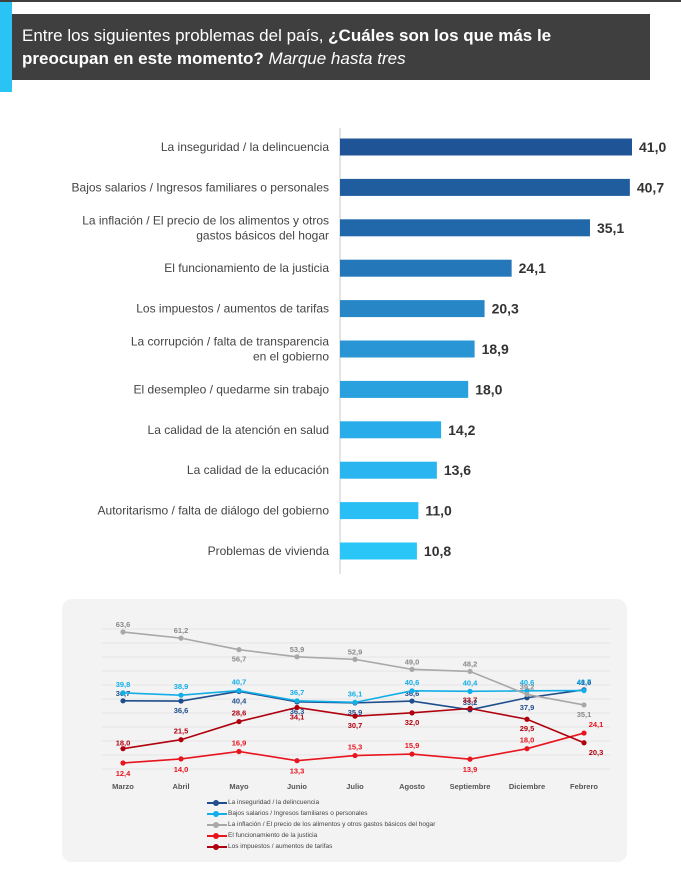 The image size is (681, 891). I want to click on data-label: 13,9, so click(470, 769).